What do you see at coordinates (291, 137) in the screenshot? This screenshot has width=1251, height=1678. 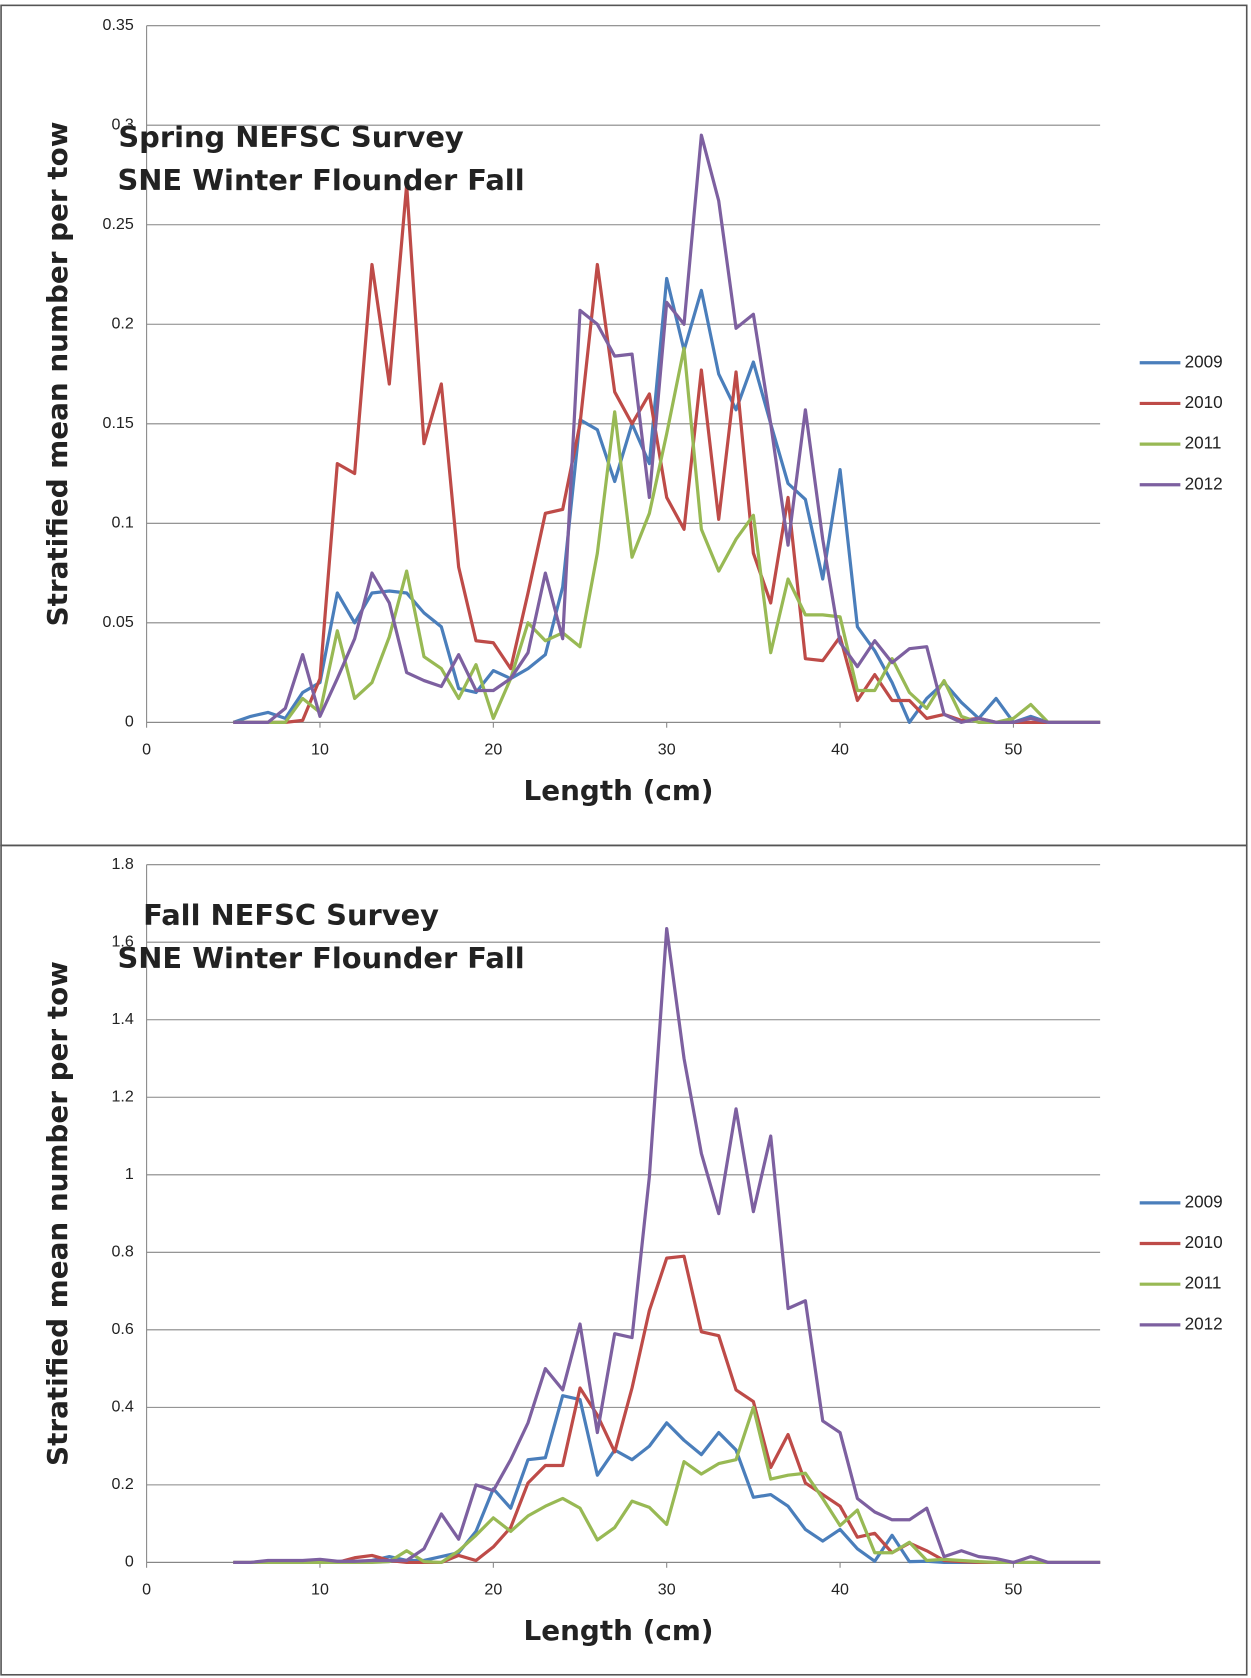 I see `chart-title: Spring NEFSC Survey` at bounding box center [291, 137].